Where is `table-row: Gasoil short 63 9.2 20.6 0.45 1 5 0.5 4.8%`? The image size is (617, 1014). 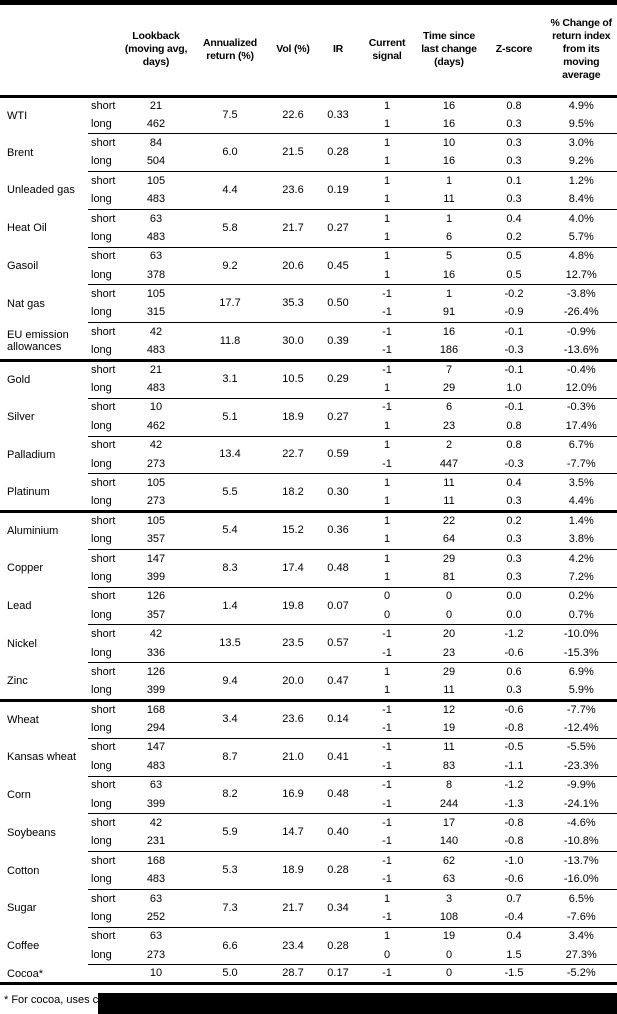 table-row: Gasoil short 63 9.2 20.6 0.45 1 5 0.5 4.8% is located at coordinates (308, 265).